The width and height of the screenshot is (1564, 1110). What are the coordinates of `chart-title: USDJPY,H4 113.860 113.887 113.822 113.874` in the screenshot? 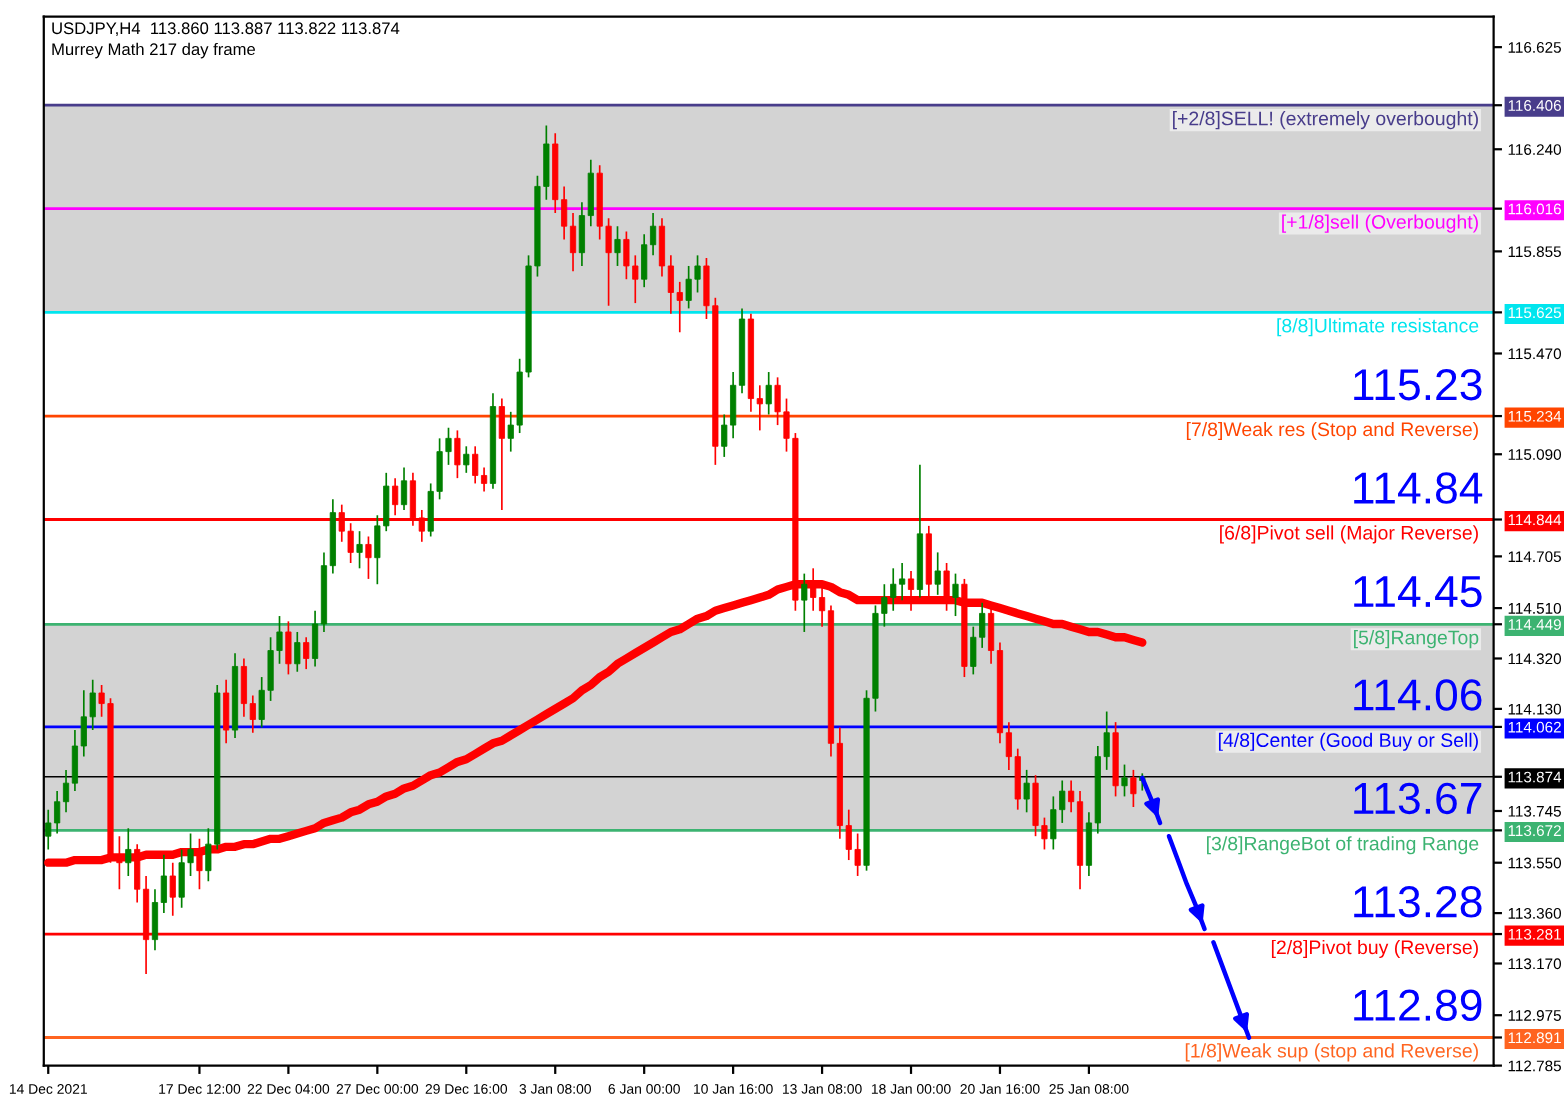 It's located at (226, 29).